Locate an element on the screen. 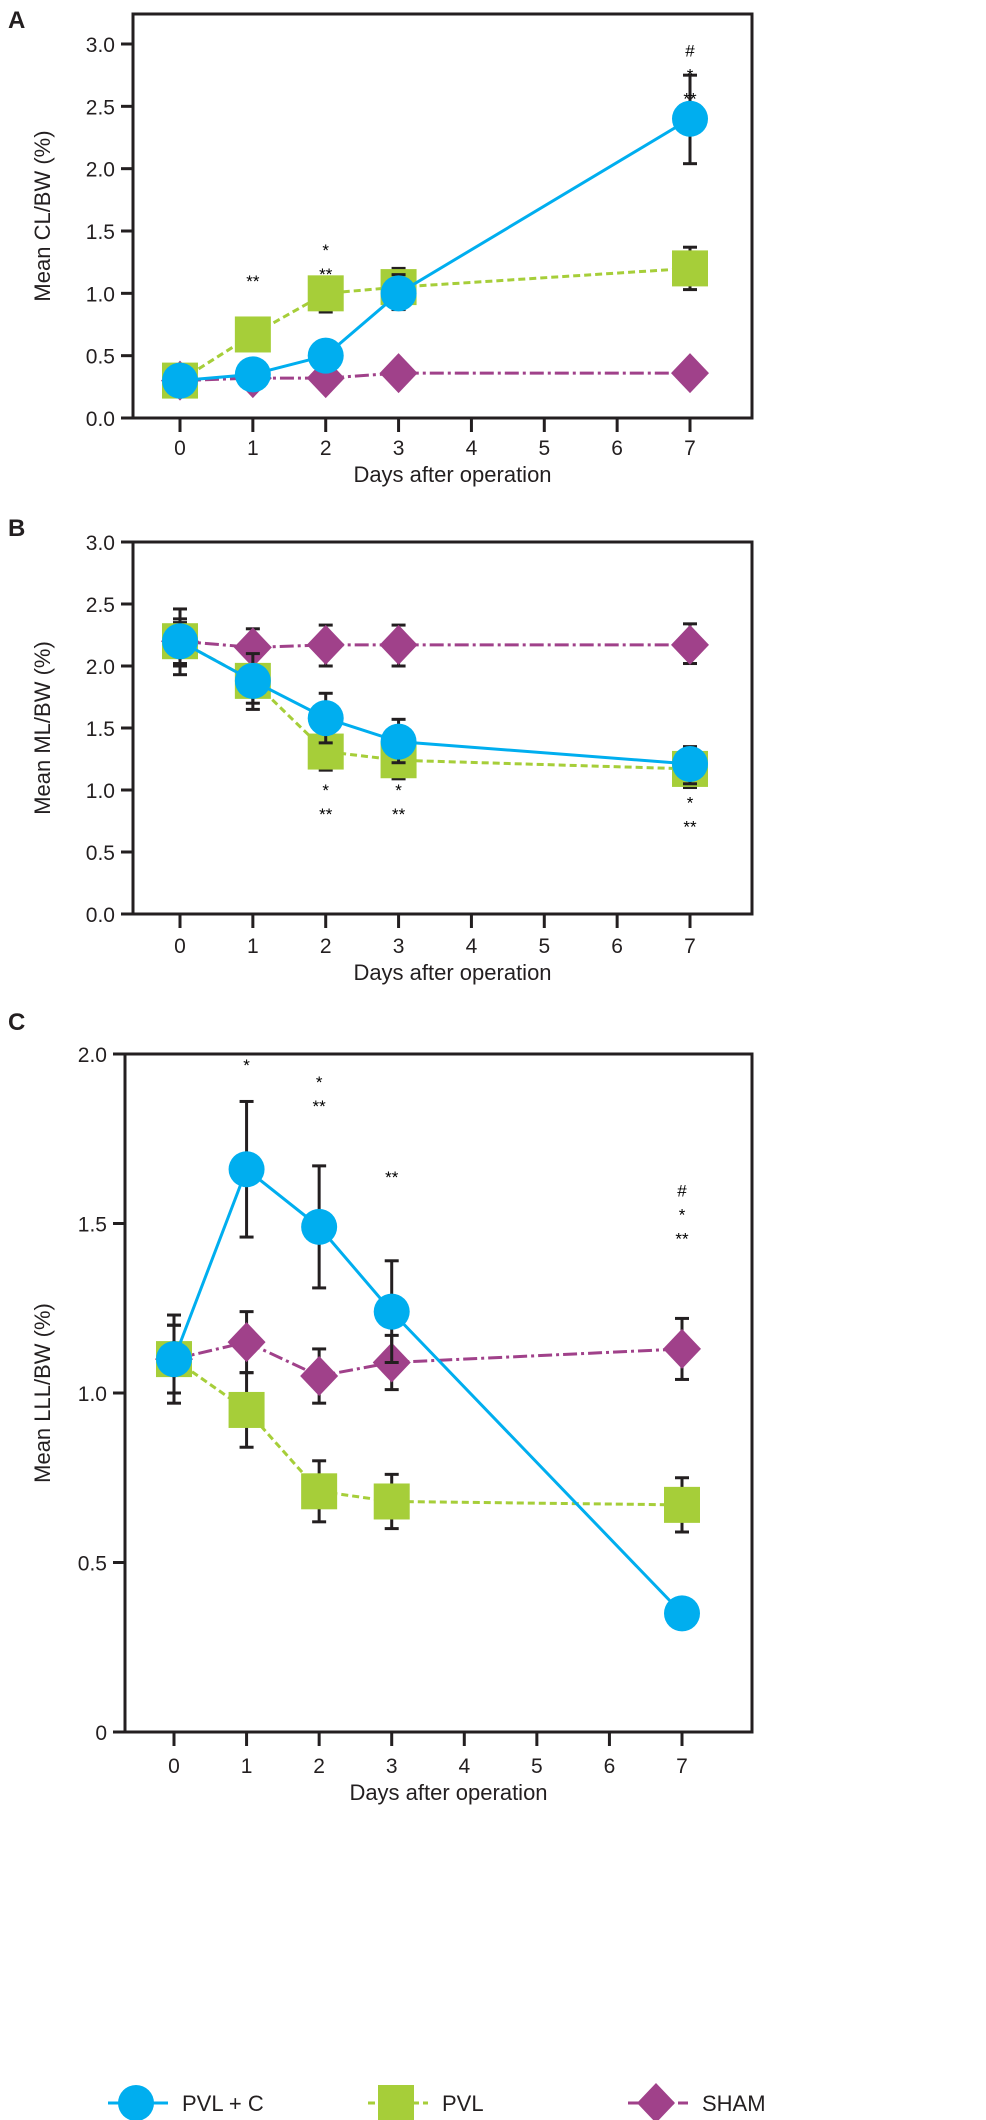 The width and height of the screenshot is (986, 2120). plot-frame is located at coordinates (442, 728).